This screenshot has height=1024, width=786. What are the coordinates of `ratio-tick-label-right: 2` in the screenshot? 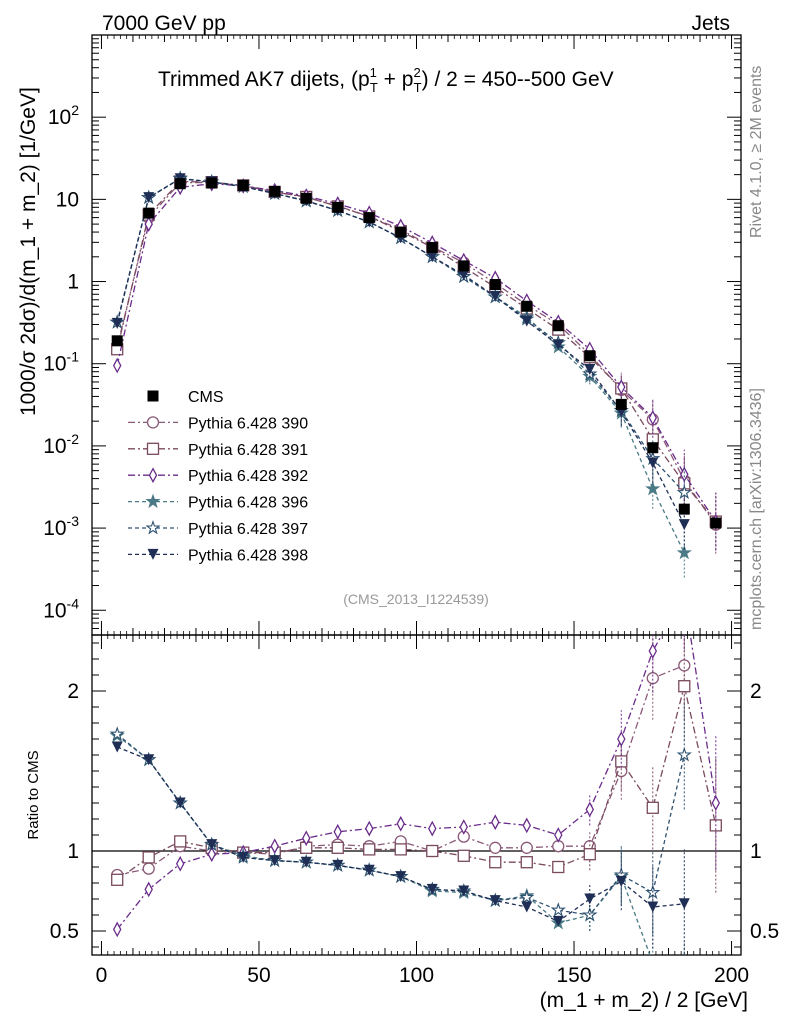 It's located at (756, 691).